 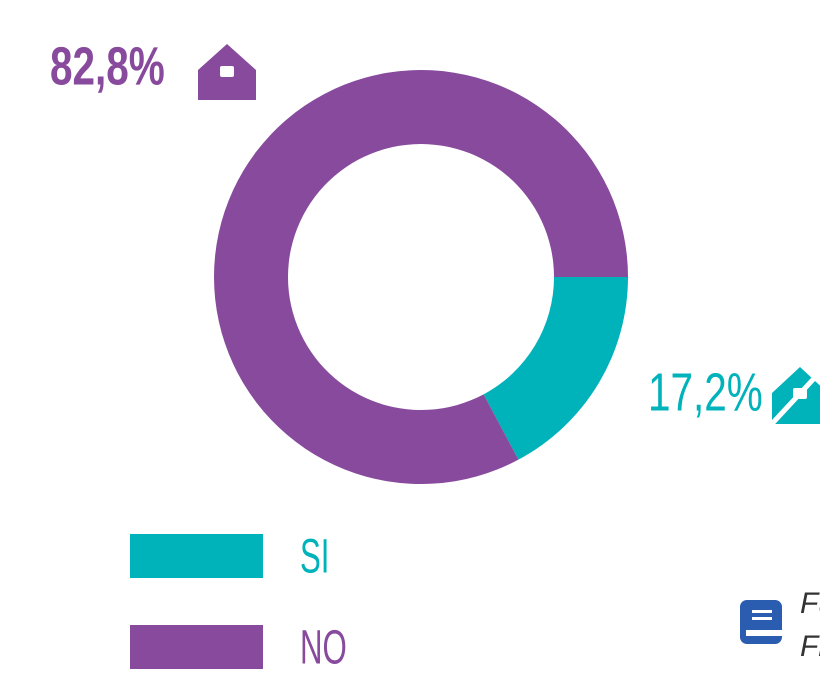 I want to click on donut-slice, so click(x=555, y=368).